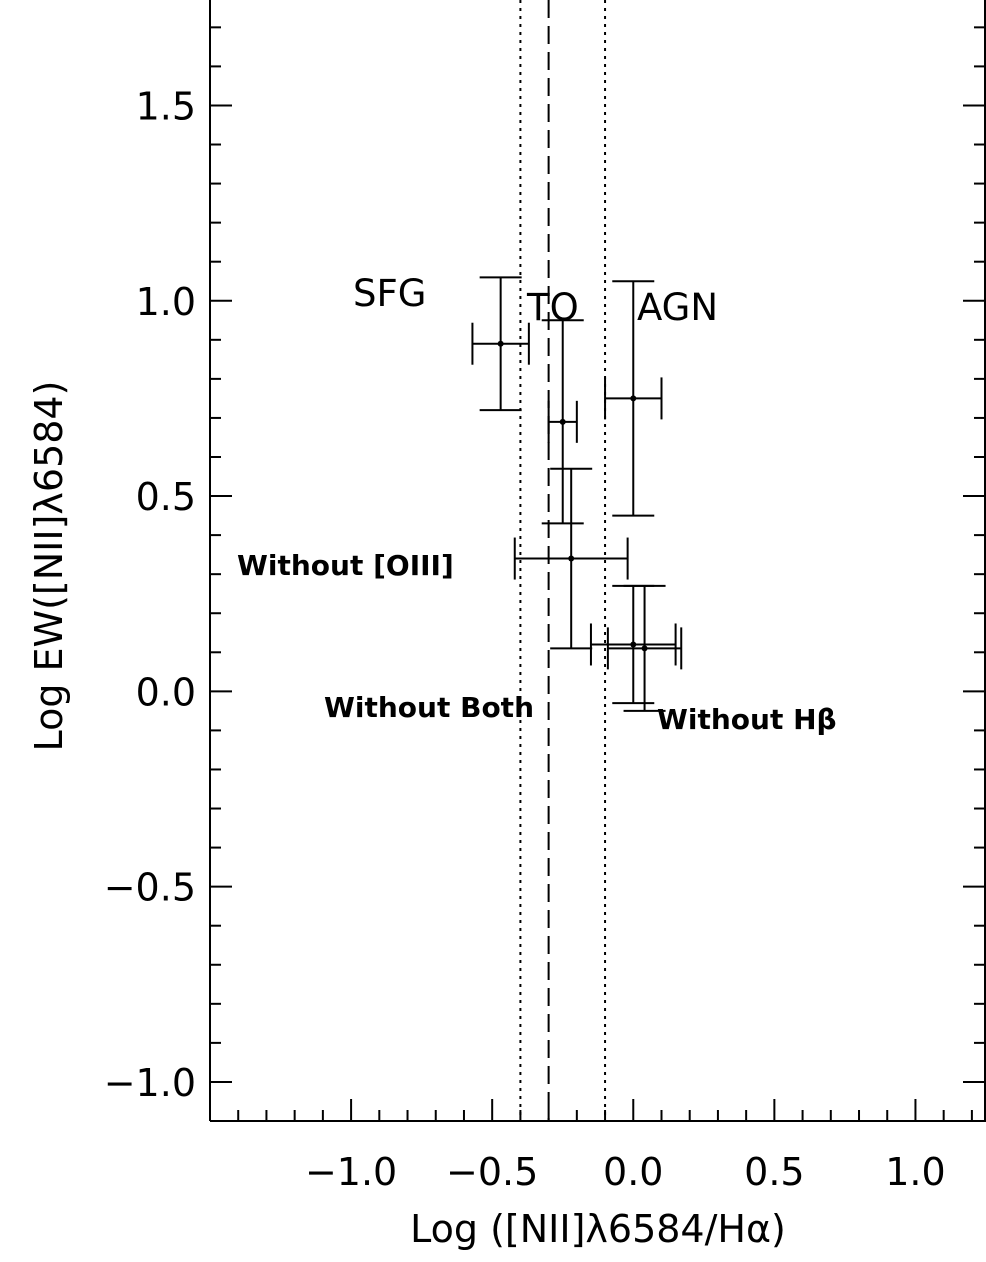 Image resolution: width=986 pixels, height=1262 pixels. I want to click on annotation-to: TO, so click(552, 307).